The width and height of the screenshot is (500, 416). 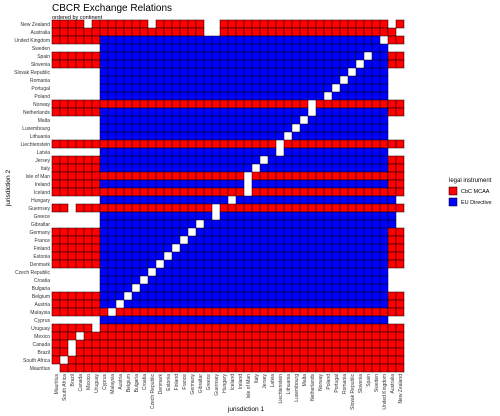 I want to click on cell-isle-of-man-italy, so click(x=248, y=168).